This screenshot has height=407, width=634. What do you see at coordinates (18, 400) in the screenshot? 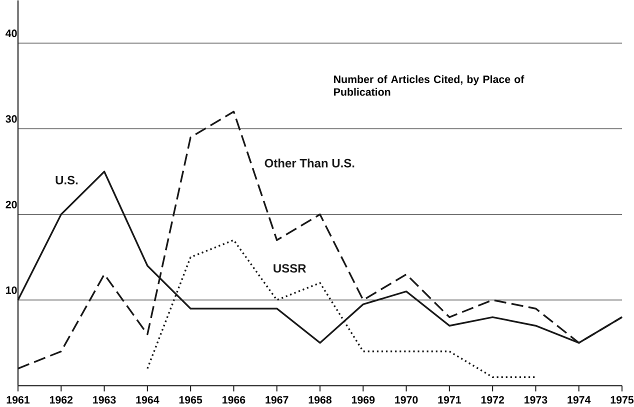
I see `x-tick-label: 1961` at bounding box center [18, 400].